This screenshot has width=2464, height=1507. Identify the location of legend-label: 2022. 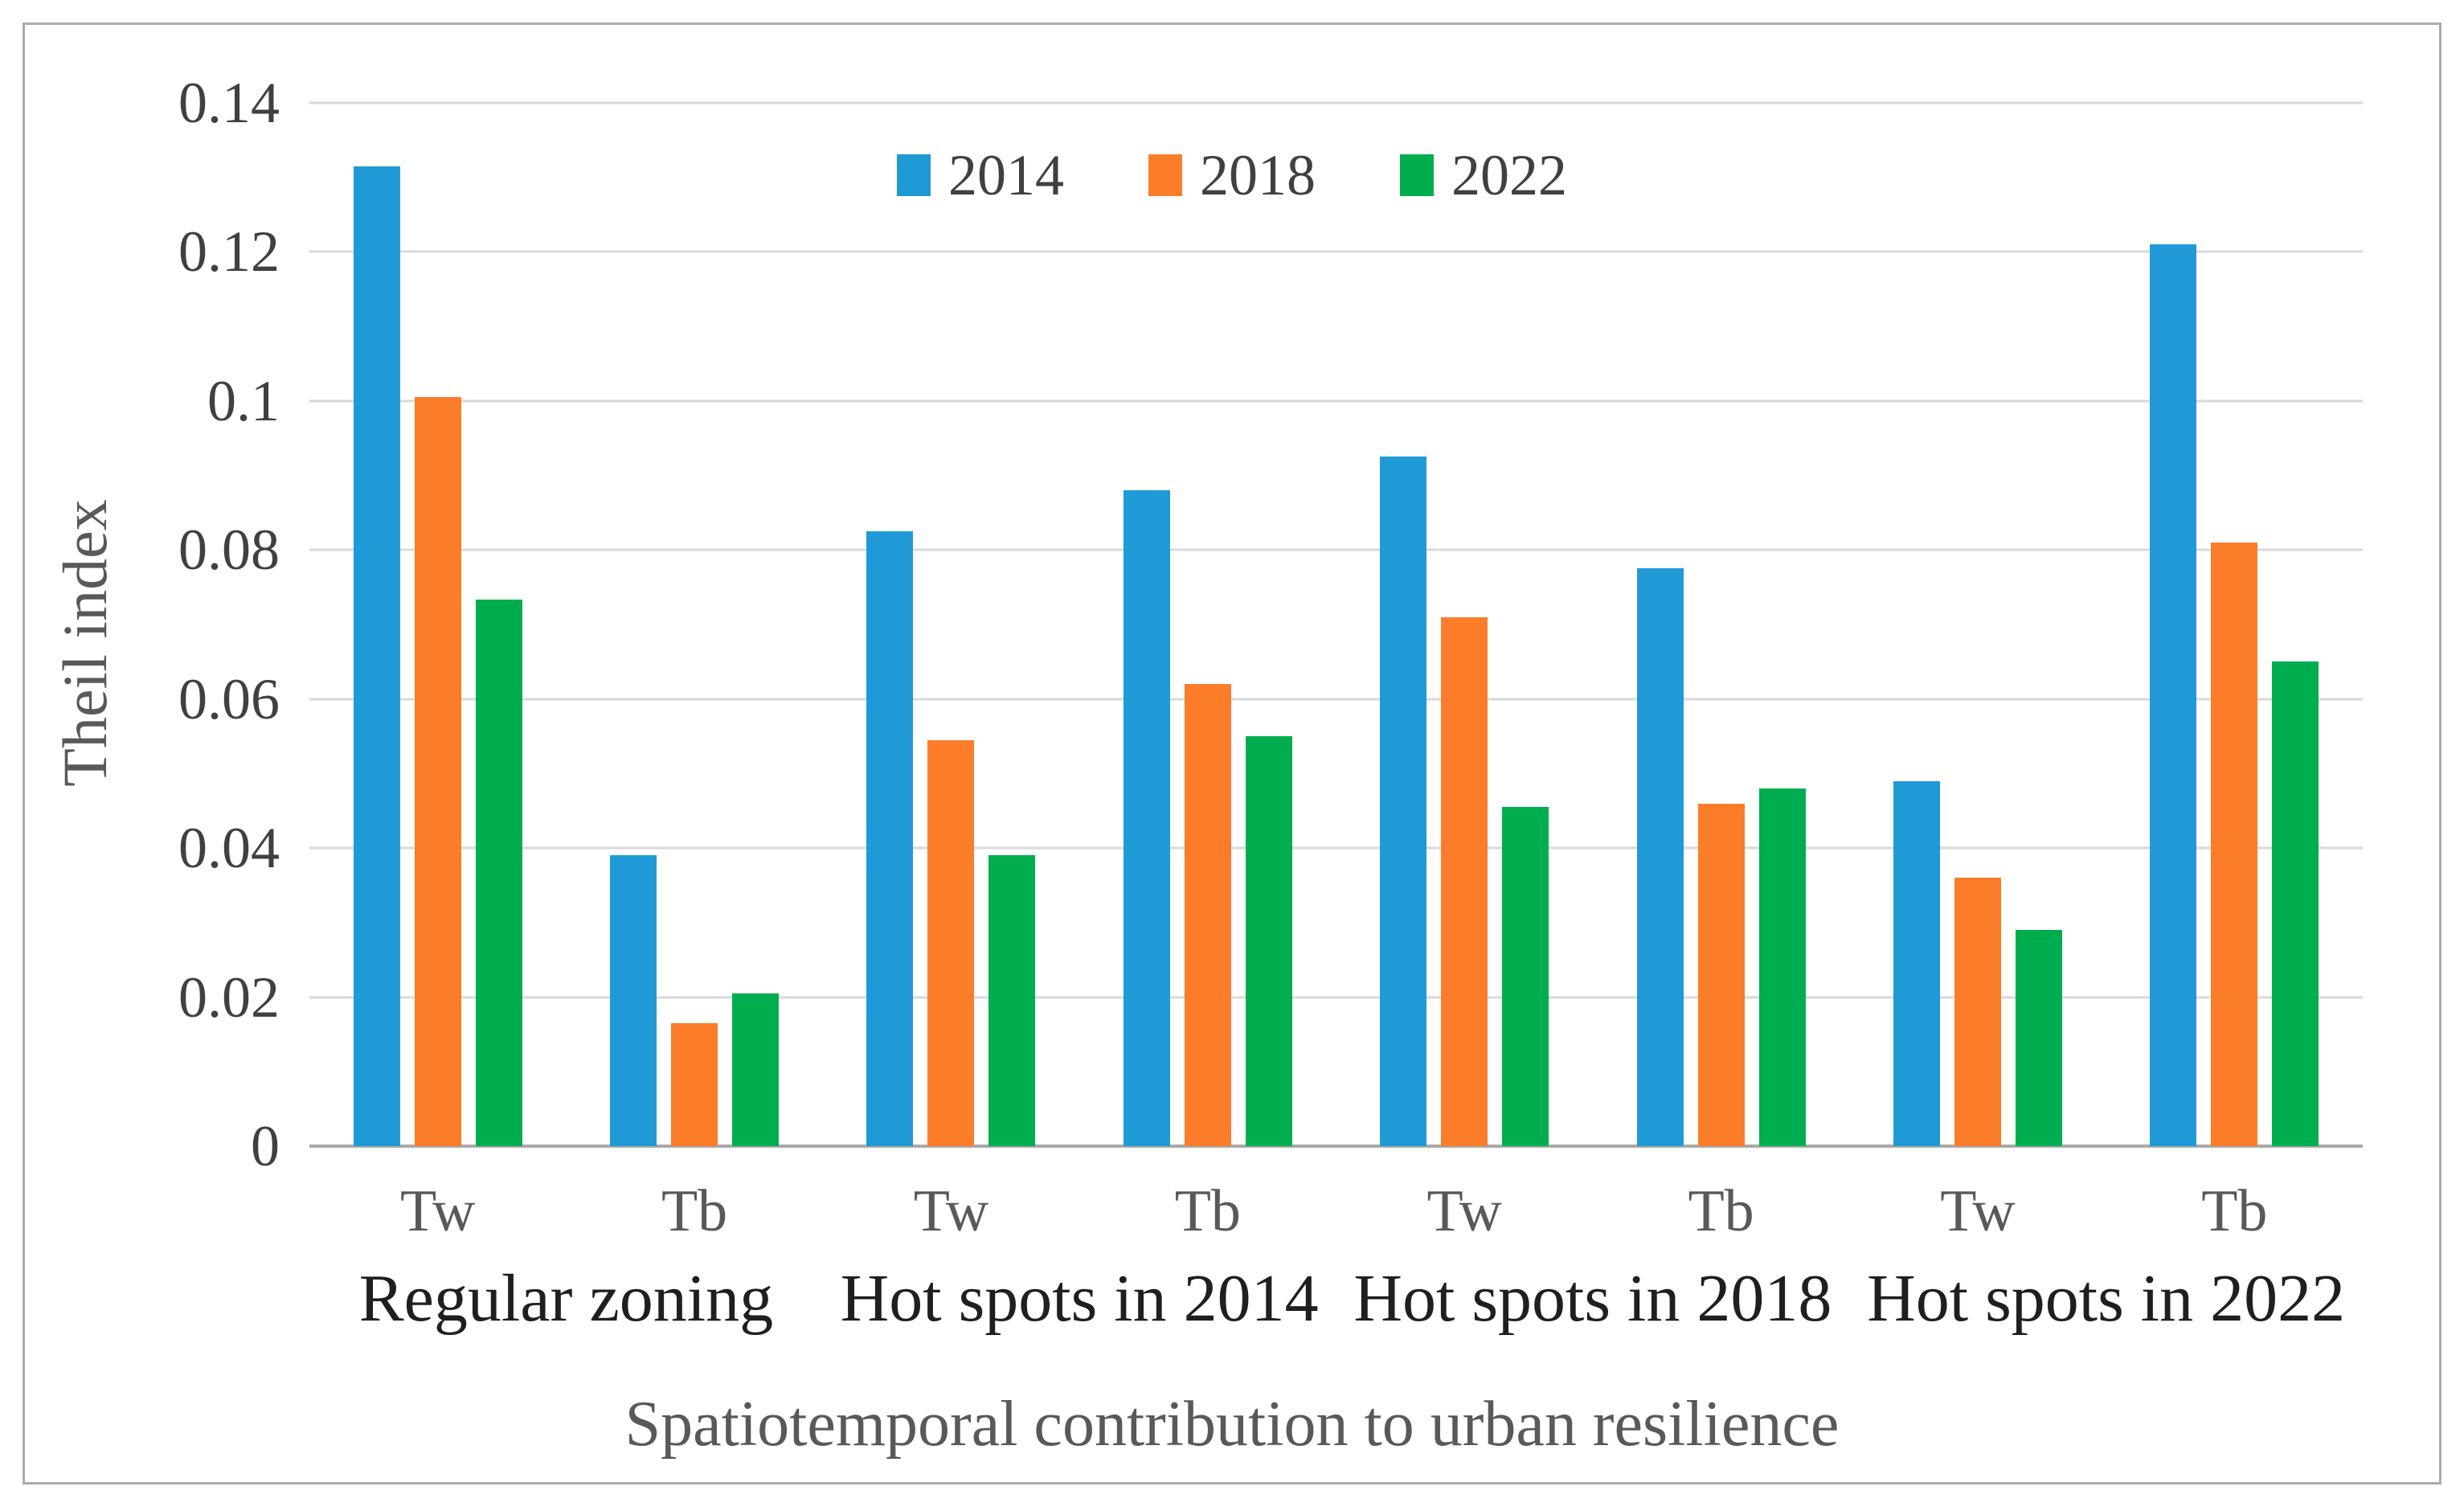
(1509, 175).